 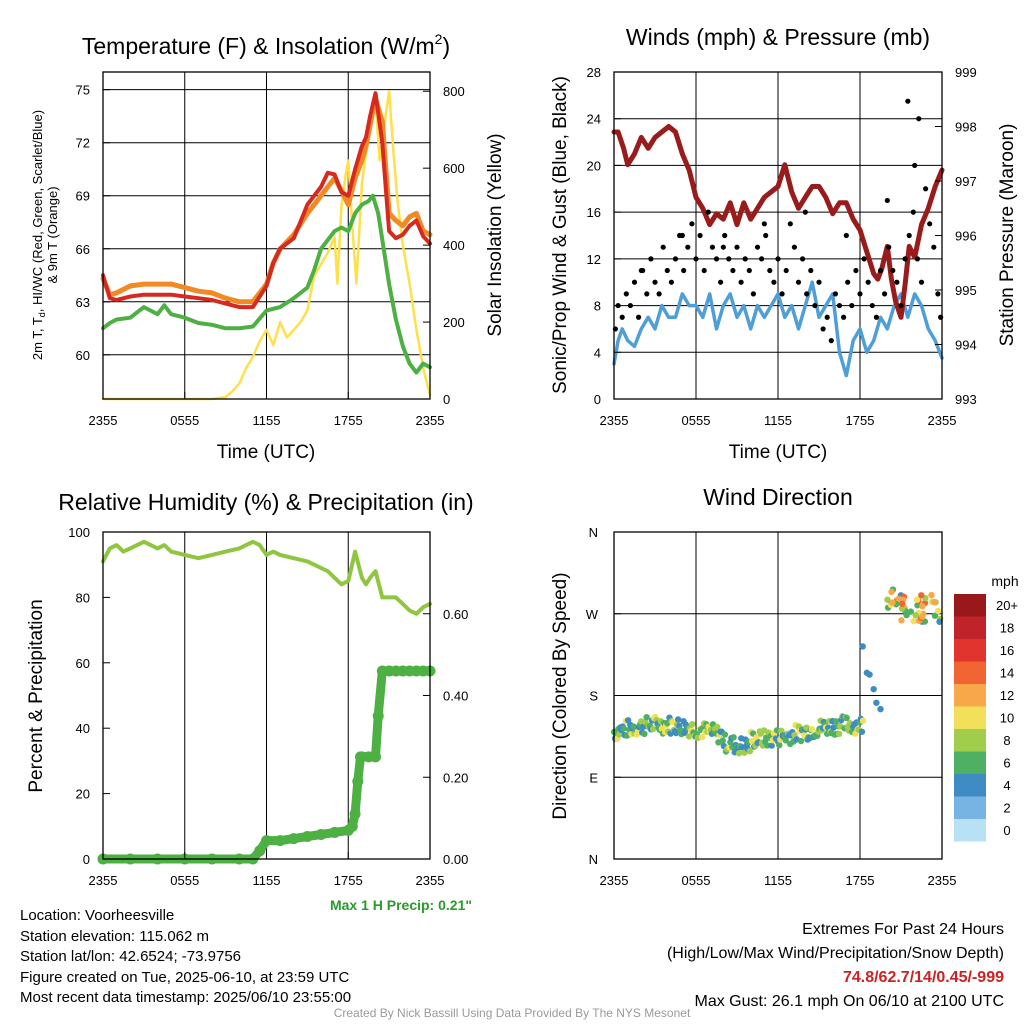 I want to click on winds-gridlines, so click(x=778, y=235).